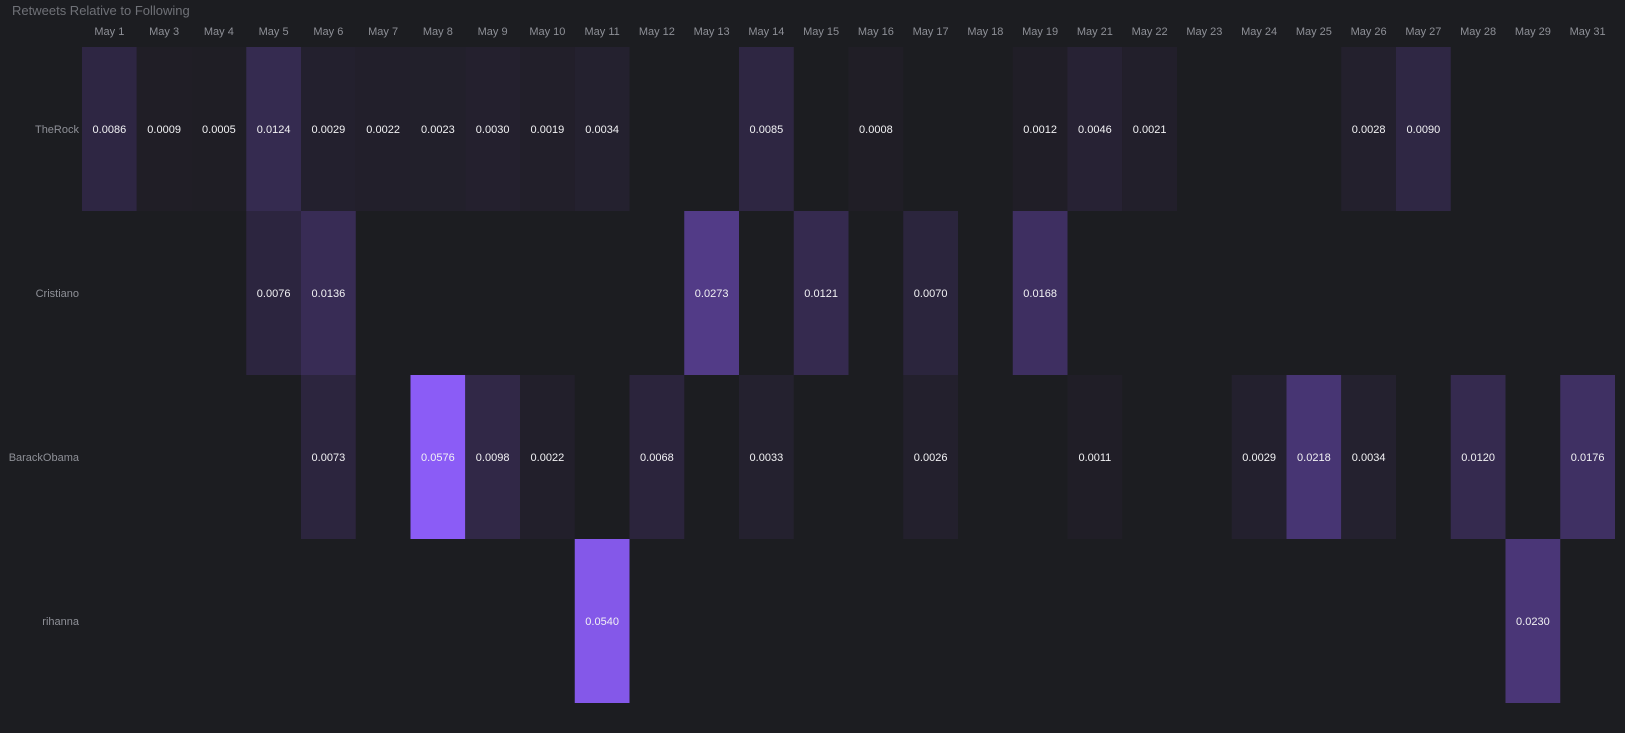 Image resolution: width=1625 pixels, height=733 pixels. What do you see at coordinates (985, 32) in the screenshot?
I see `column-label: May 18` at bounding box center [985, 32].